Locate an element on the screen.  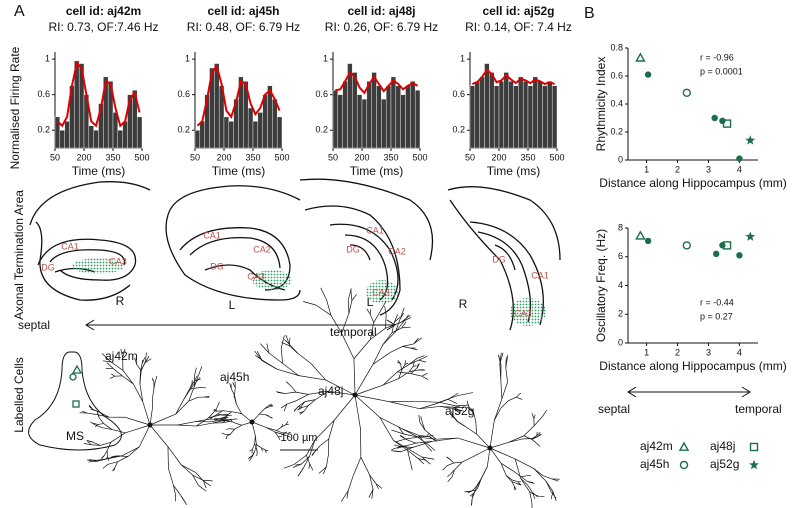
soma is located at coordinates (150, 425).